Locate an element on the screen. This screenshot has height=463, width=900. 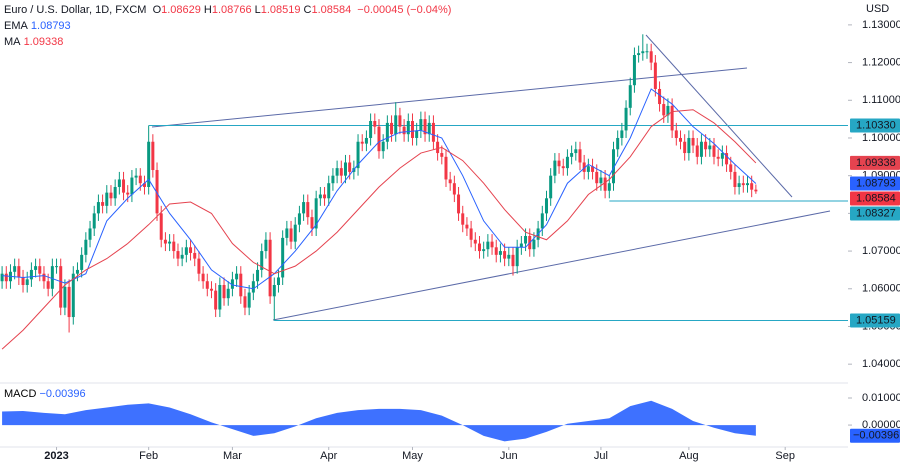
x-tick-label: May is located at coordinates (412, 456).